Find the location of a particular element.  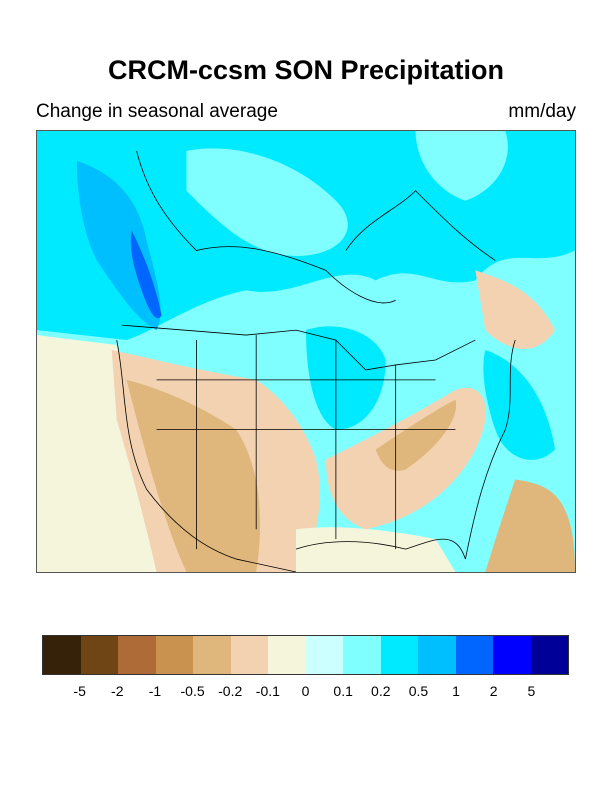

units-label: mm/day is located at coordinates (542, 111).